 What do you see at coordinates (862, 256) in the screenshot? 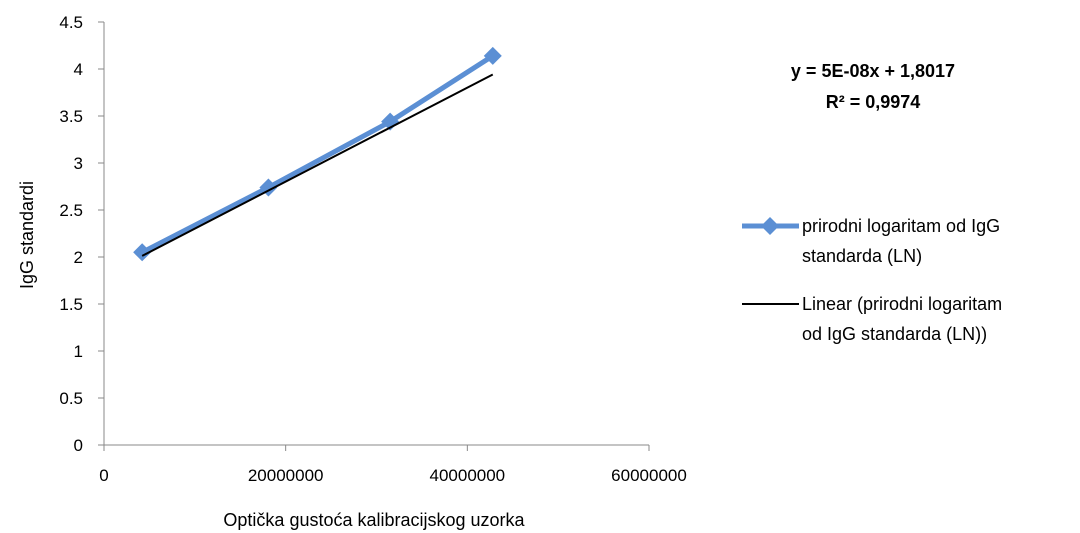
I see `legend-series-label-line2: standarda (LN)` at bounding box center [862, 256].